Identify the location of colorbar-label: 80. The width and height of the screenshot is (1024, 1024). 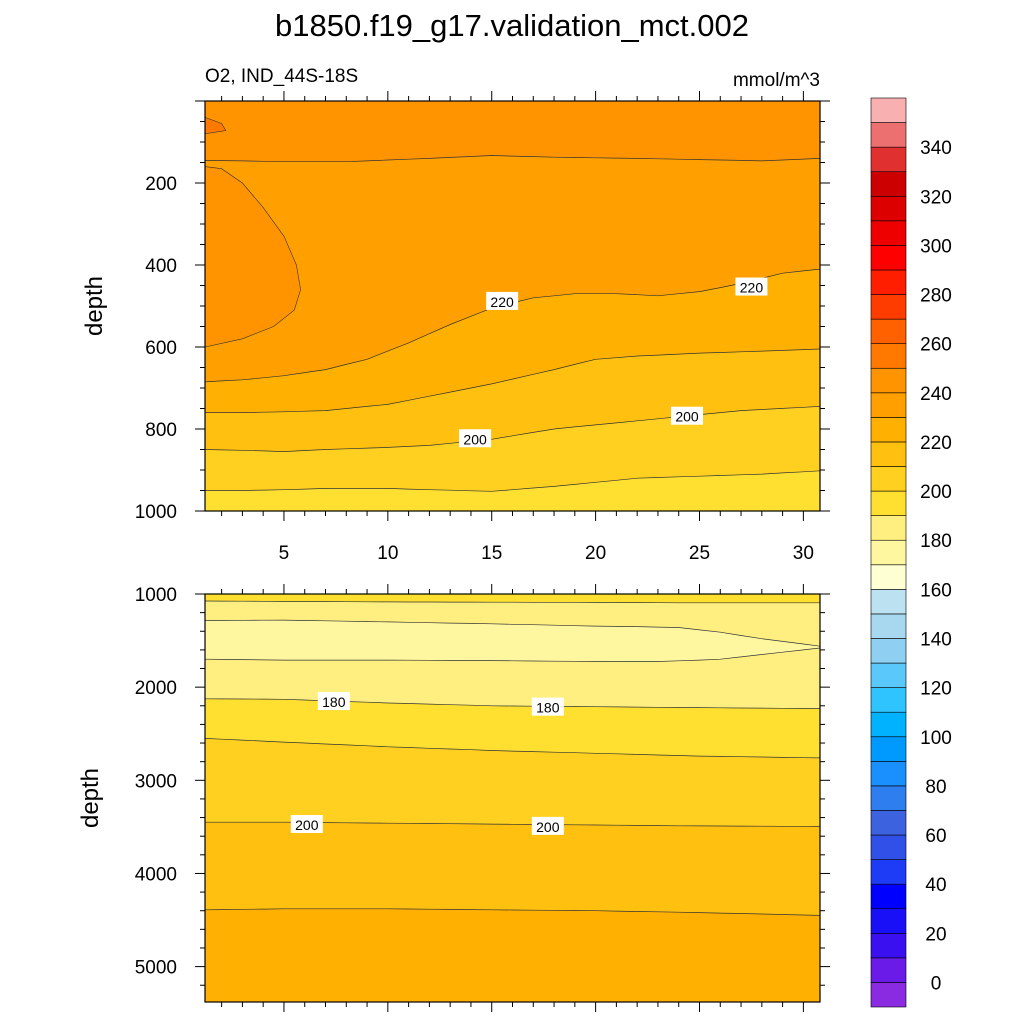
(935, 787).